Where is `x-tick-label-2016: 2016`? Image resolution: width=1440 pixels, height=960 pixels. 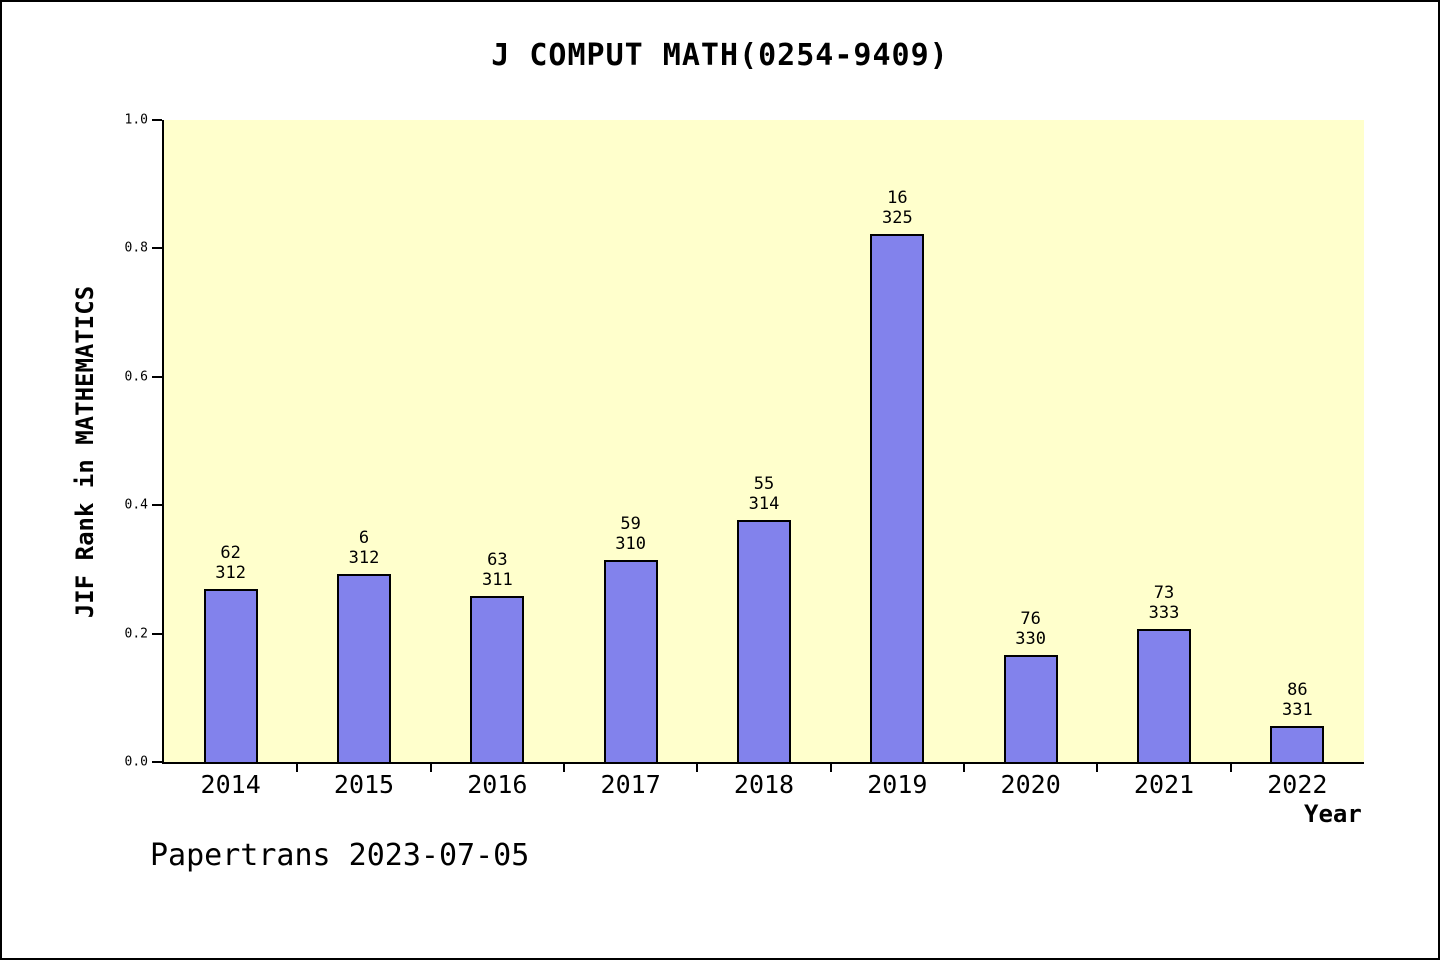
x-tick-label-2016: 2016 is located at coordinates (497, 784).